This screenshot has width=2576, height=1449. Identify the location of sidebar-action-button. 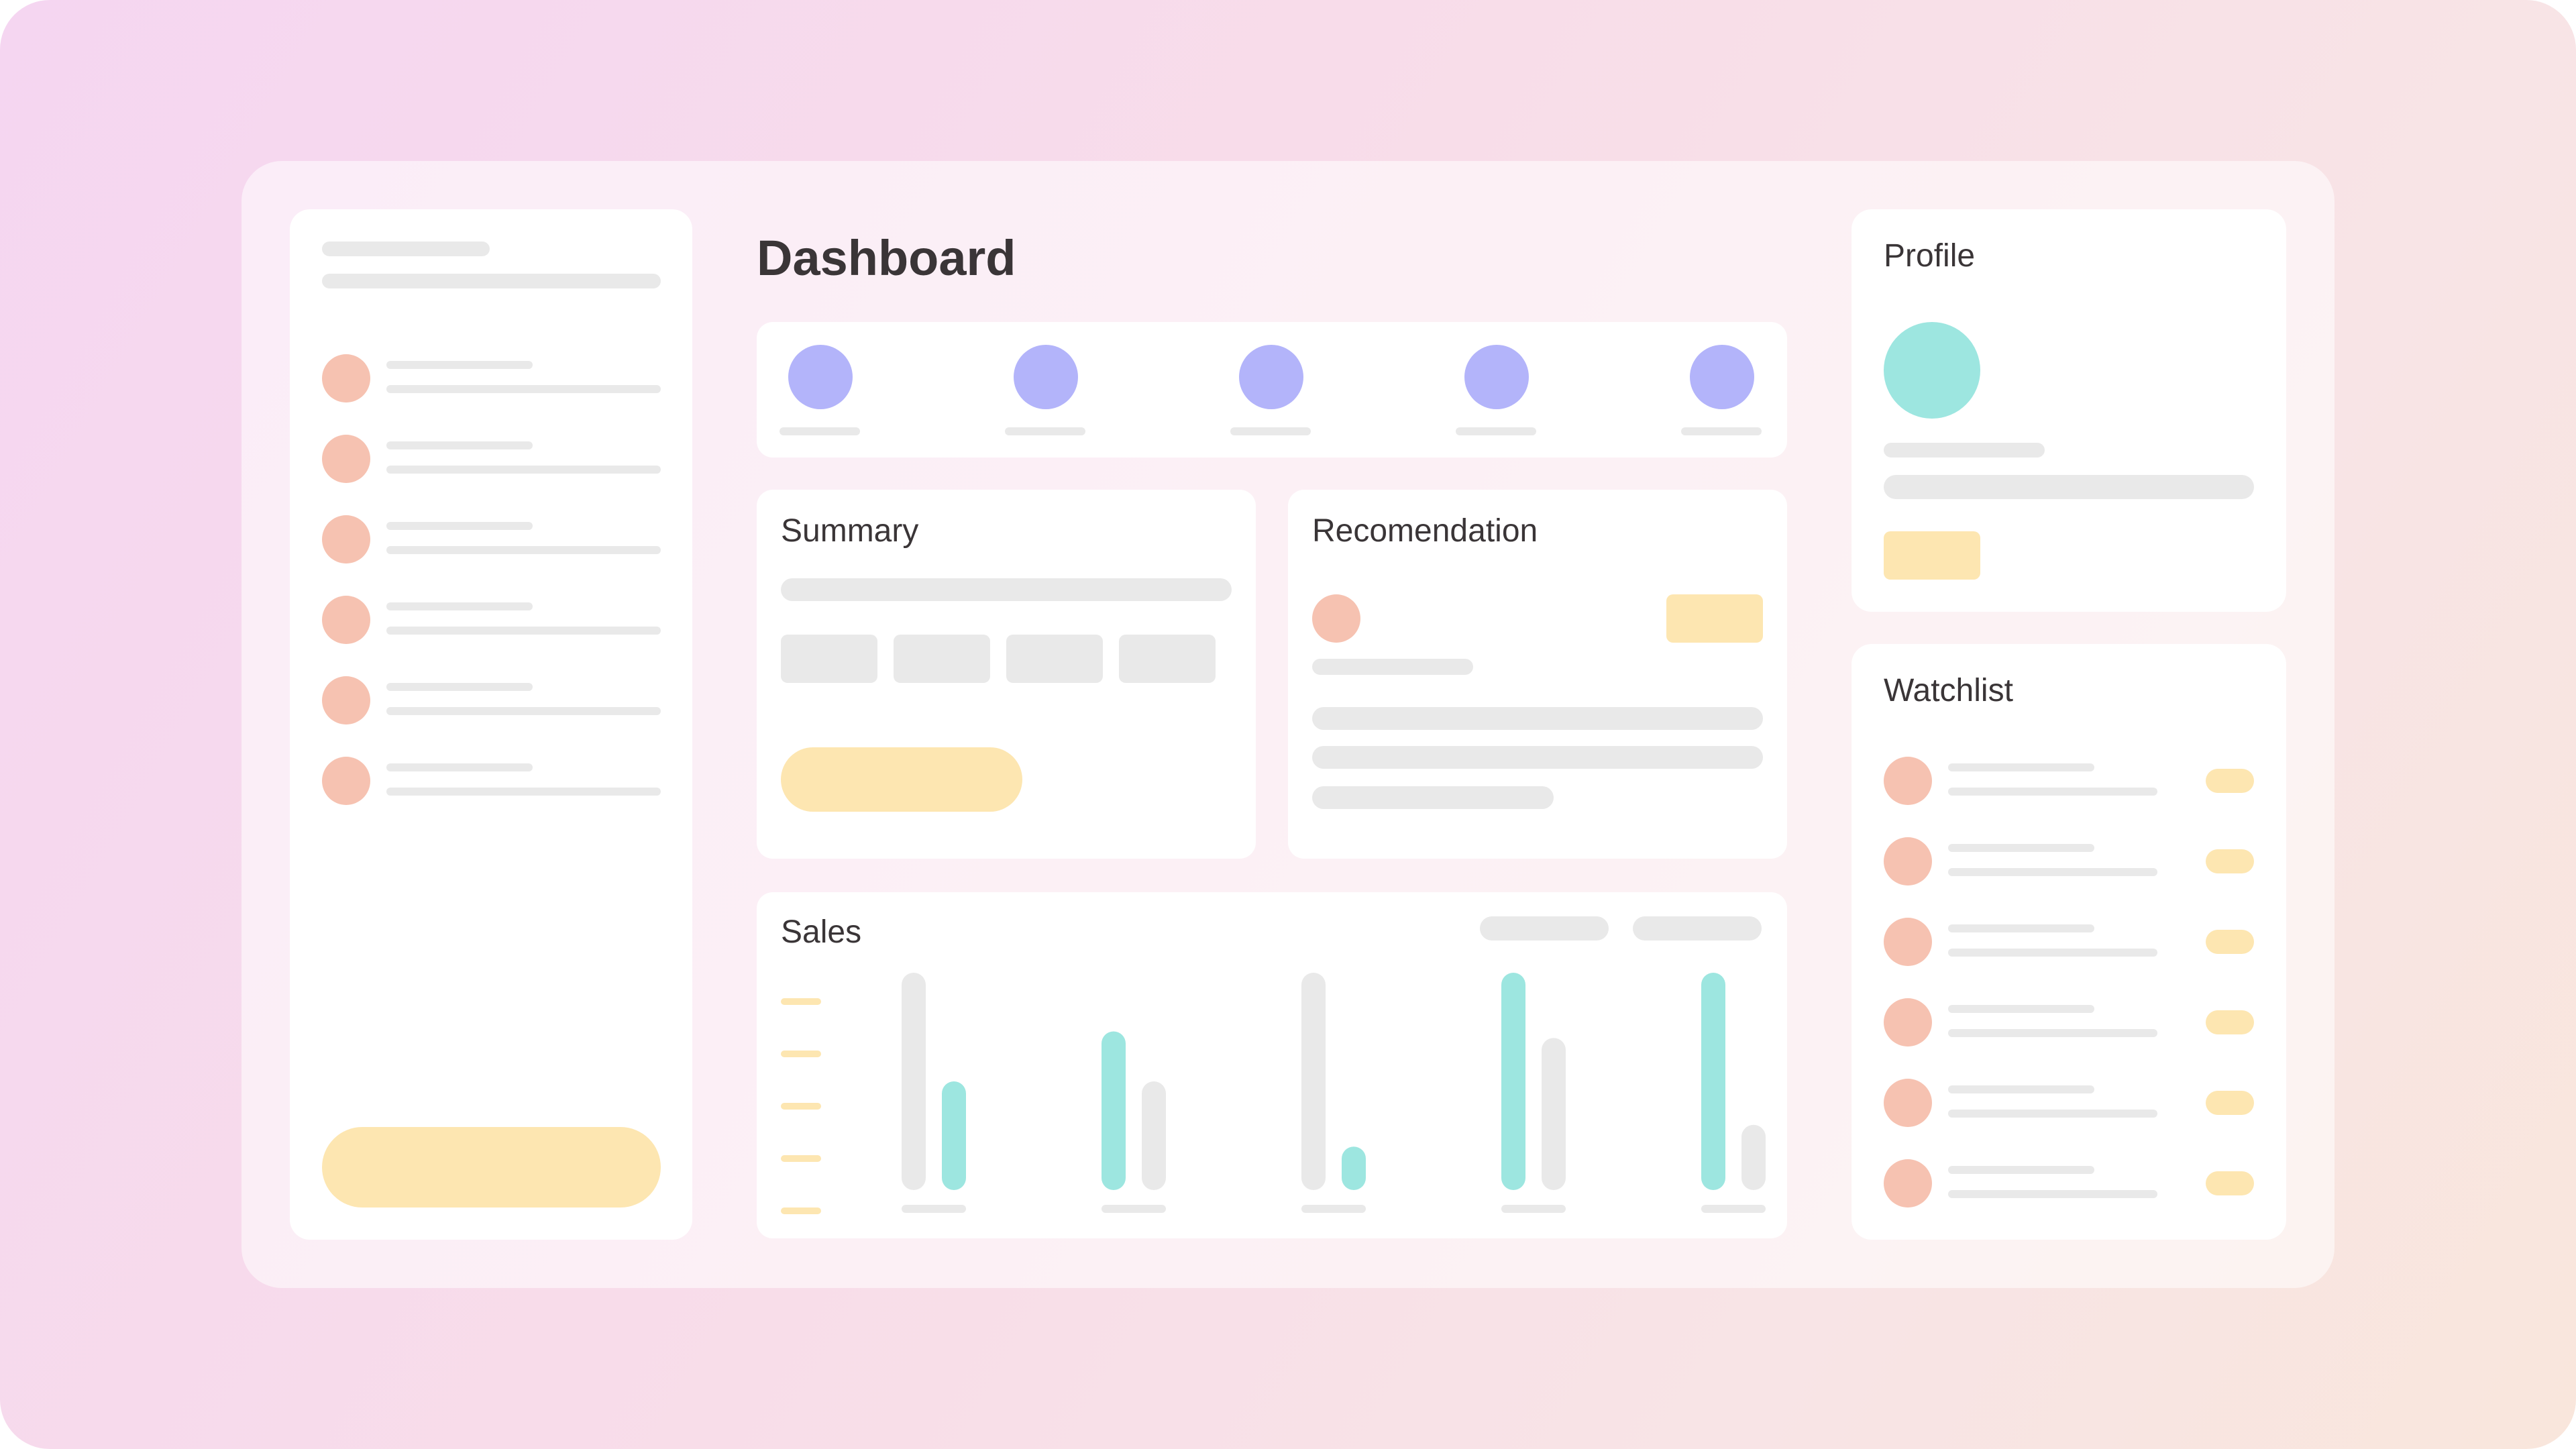
(491, 1167).